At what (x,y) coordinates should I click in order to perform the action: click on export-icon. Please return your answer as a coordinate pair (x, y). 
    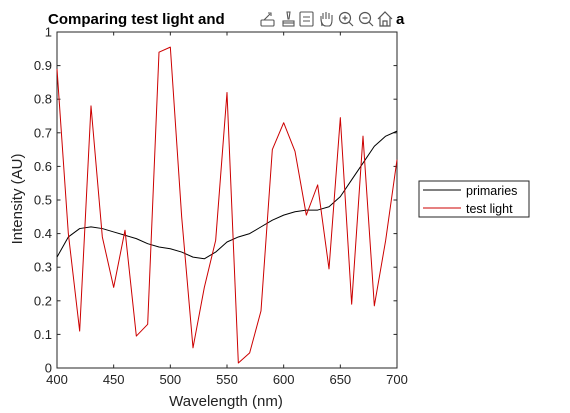
    Looking at the image, I should click on (267, 19).